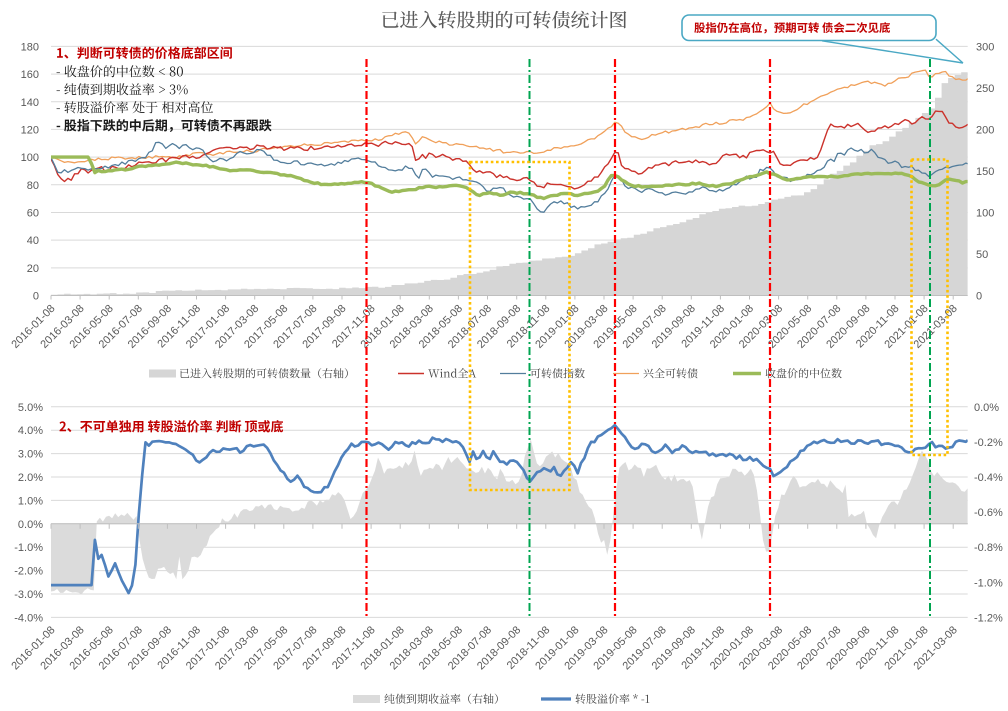  What do you see at coordinates (30, 103) in the screenshot?
I see `svg-text: 140` at bounding box center [30, 103].